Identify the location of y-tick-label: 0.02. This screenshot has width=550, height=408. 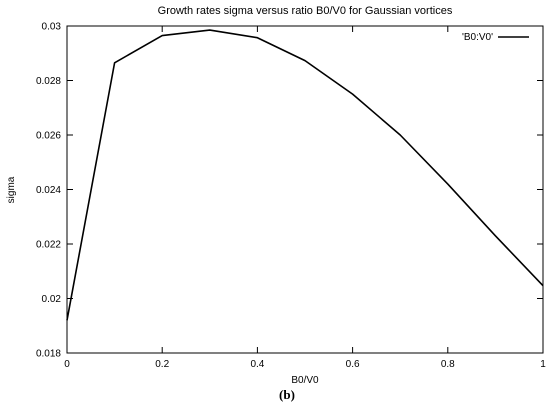
(52, 299).